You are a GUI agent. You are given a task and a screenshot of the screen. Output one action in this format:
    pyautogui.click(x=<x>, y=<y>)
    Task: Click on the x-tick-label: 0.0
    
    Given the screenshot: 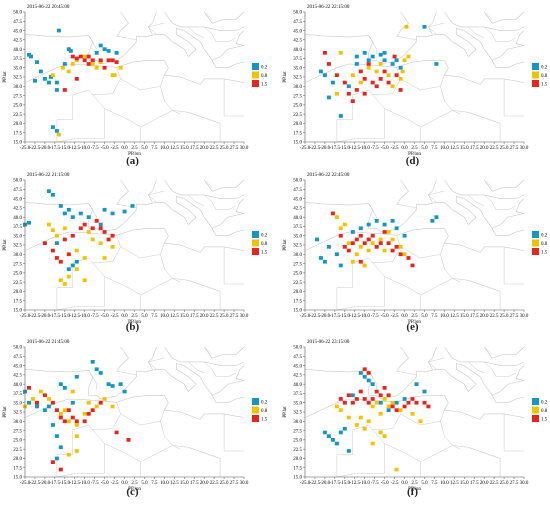 What is the action you would take?
    pyautogui.click(x=404, y=483)
    